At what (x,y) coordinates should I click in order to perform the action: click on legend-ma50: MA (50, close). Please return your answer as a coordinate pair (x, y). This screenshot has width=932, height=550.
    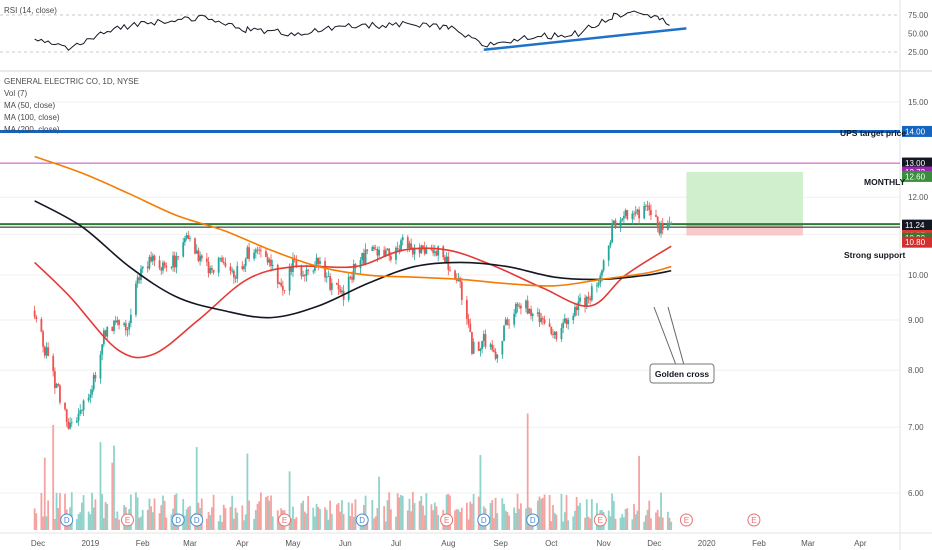
    Looking at the image, I should click on (29, 105).